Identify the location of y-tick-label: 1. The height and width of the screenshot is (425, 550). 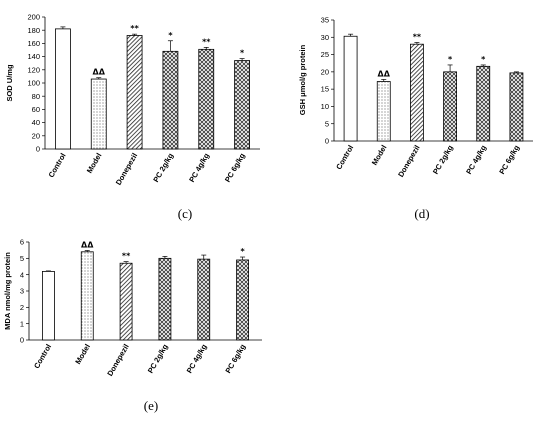
(22, 323).